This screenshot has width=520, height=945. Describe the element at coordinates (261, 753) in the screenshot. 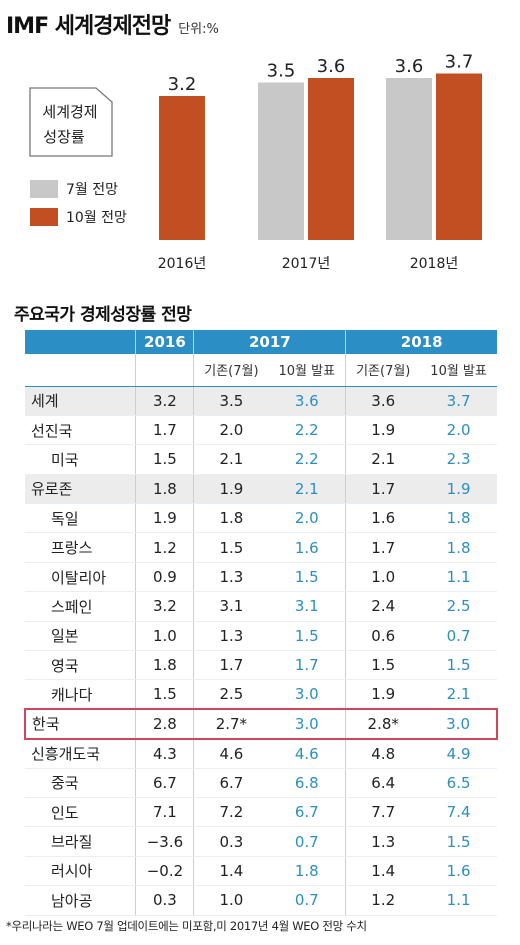

I see `table-row: 신흥개도국 4.3 4.6 4.6 4.8 4.9` at that location.